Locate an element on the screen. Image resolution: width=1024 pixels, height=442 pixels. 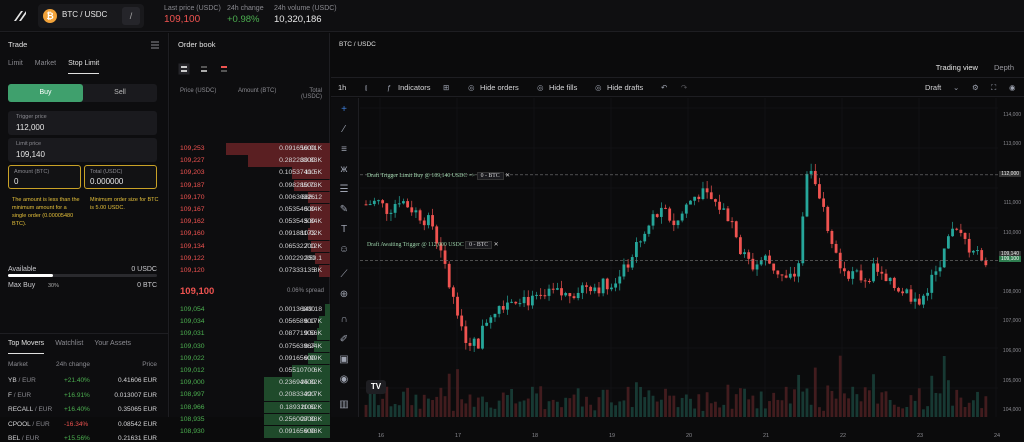
tab-market: Market is located at coordinates (45, 63).